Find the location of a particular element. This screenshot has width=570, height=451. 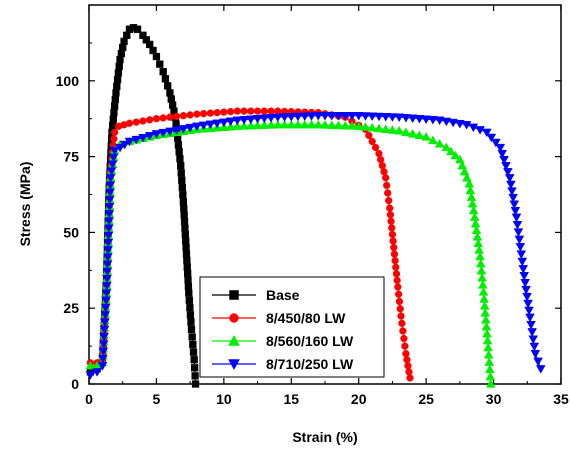

legend-label: 8/560/160 LW is located at coordinates (310, 341).